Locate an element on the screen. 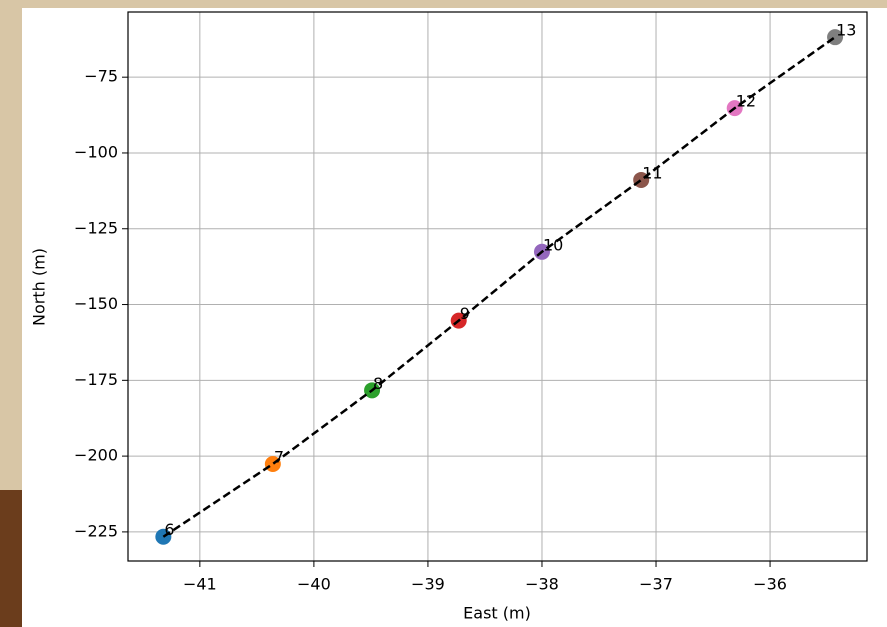  x-tick-label: −36 is located at coordinates (770, 584).